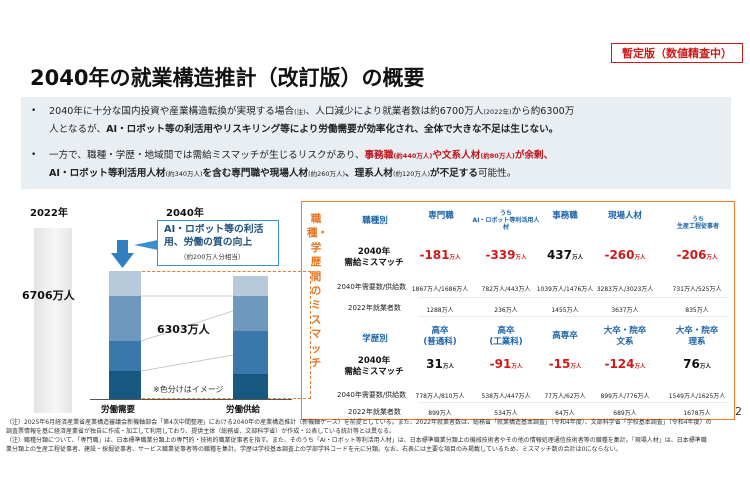  I want to click on callout-line-1: AI・ロボット等の利活, so click(214, 229).